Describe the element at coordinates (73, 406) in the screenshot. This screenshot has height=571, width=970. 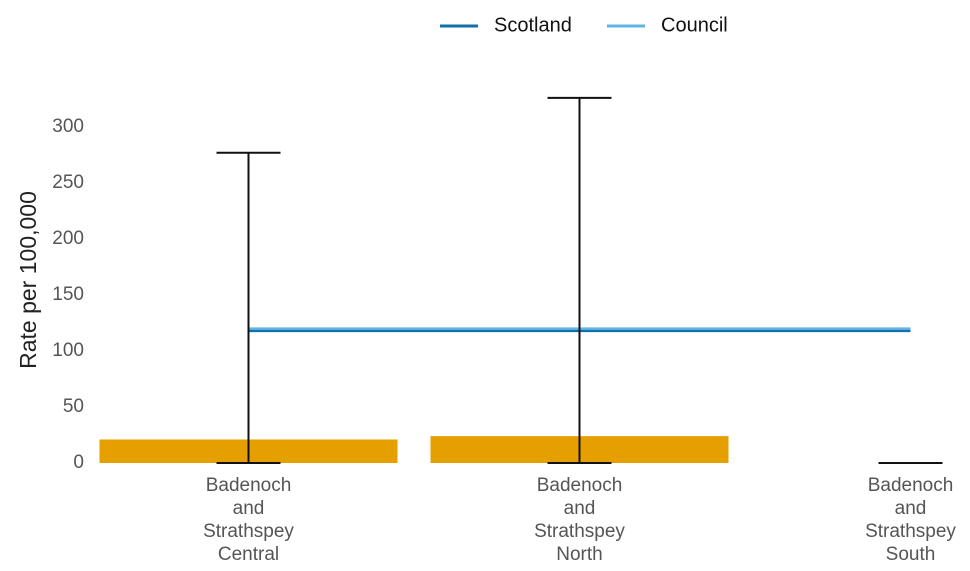
I see `y-tick-label: 50` at that location.